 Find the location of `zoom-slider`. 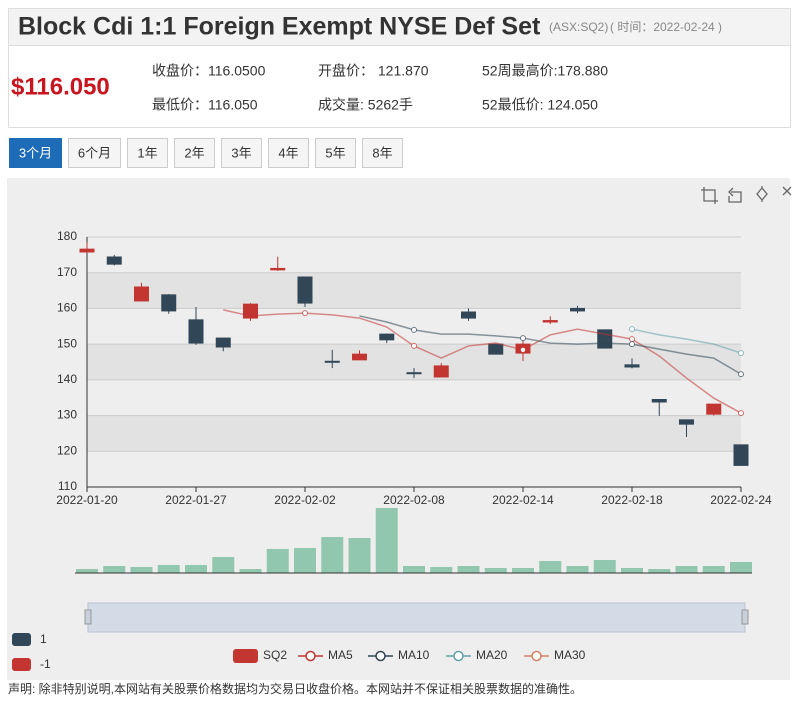

zoom-slider is located at coordinates (416, 617).